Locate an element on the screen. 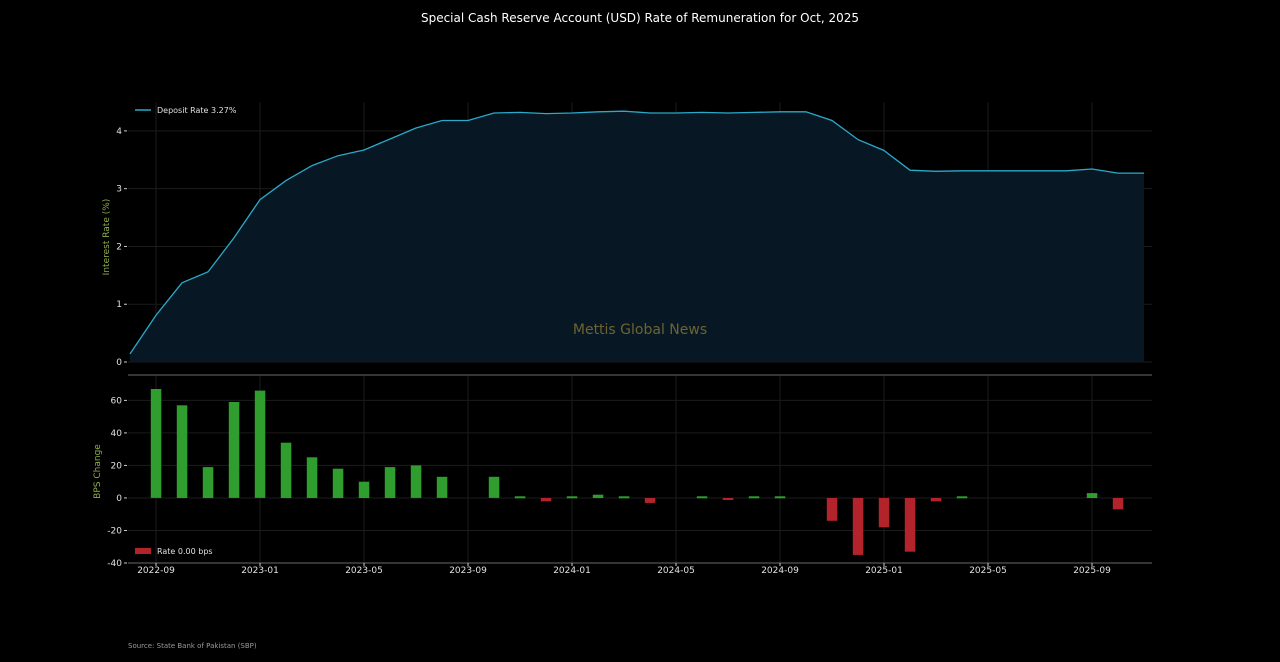 This screenshot has width=1280, height=662. x-tick-label: 2023-01 is located at coordinates (260, 571).